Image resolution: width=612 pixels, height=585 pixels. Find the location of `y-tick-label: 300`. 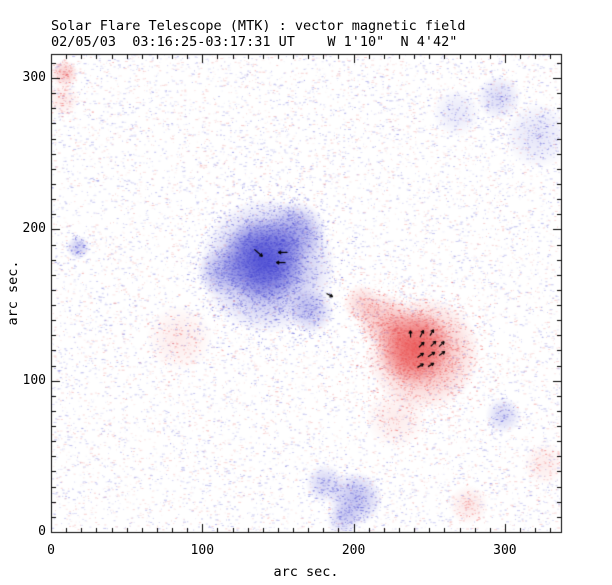

y-tick-label: 300 is located at coordinates (34, 78).